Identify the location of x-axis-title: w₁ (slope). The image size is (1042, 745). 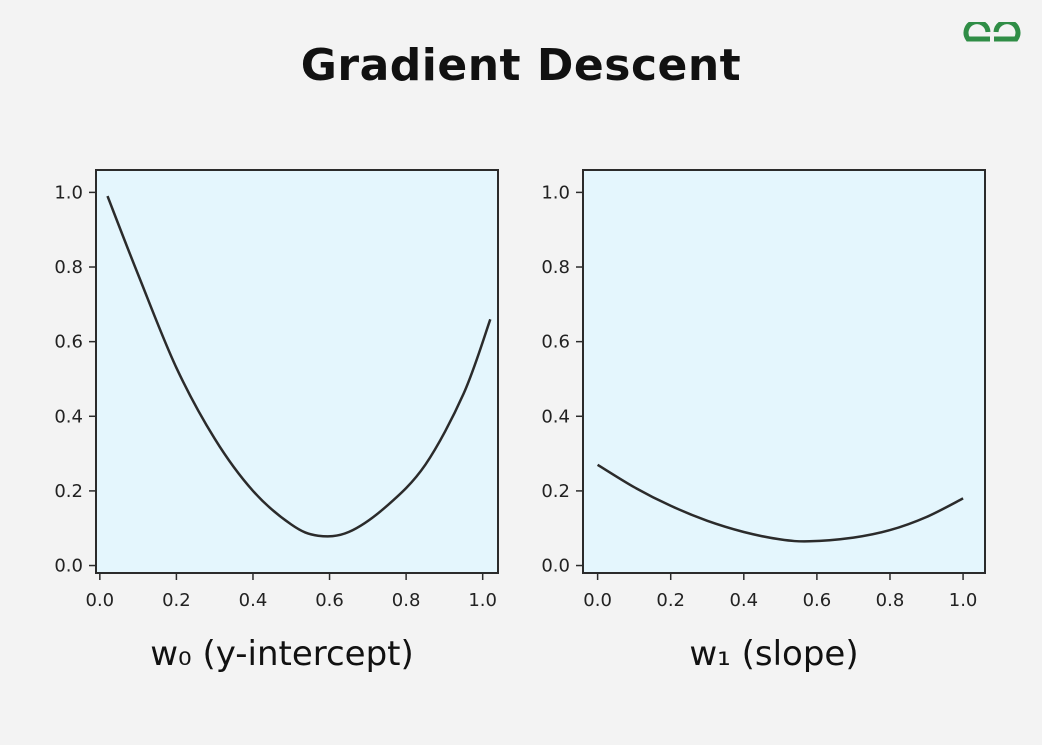
(773, 654).